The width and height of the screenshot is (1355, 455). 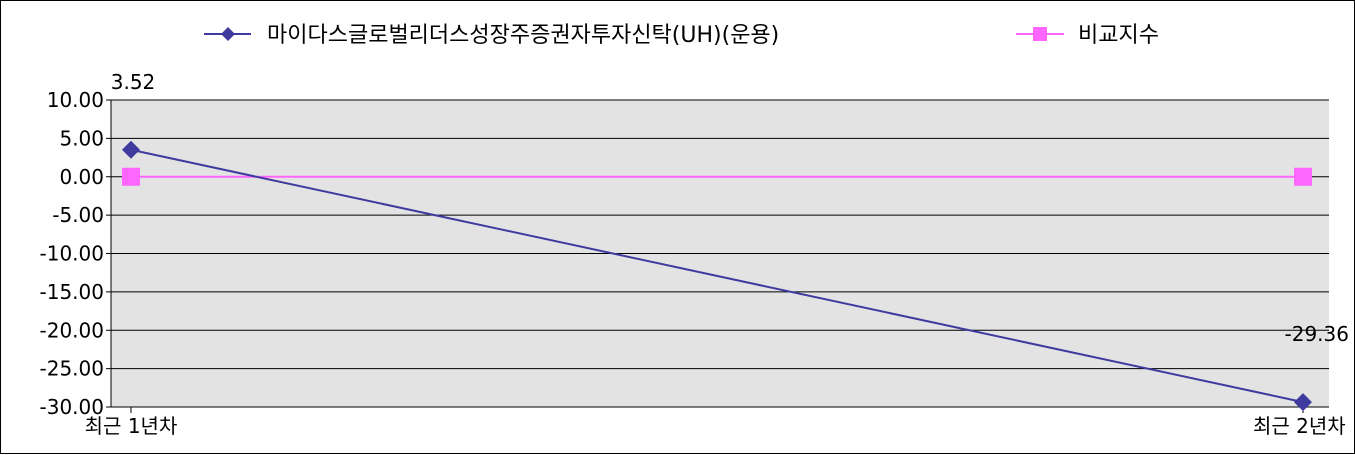 I want to click on data-label: -29.36, so click(x=1317, y=334).